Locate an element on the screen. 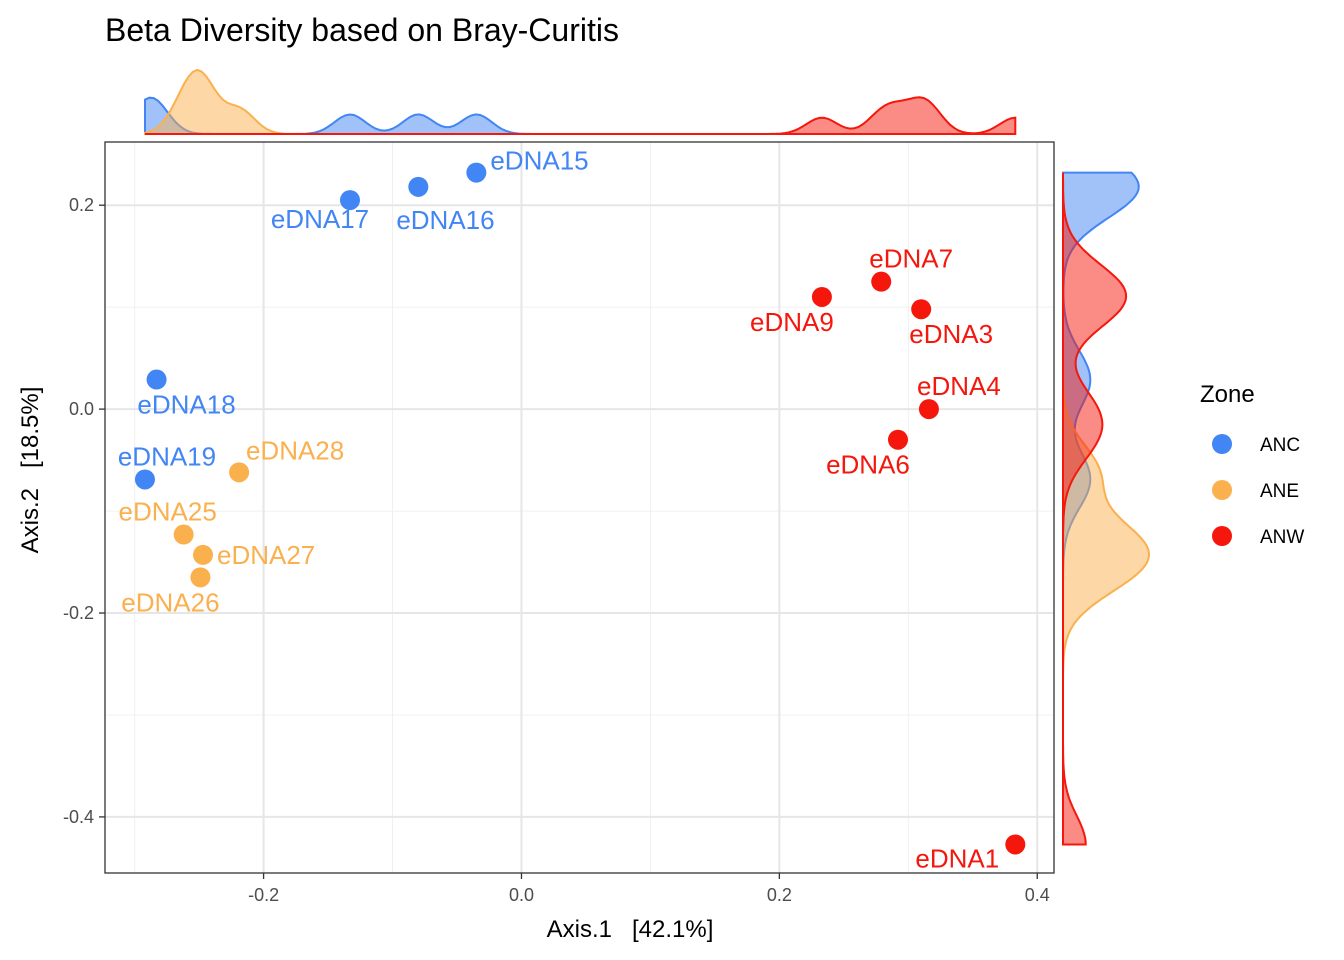 This screenshot has height=960, width=1344. chart-title: Beta Diversity based on Bray-Curitis is located at coordinates (362, 30).